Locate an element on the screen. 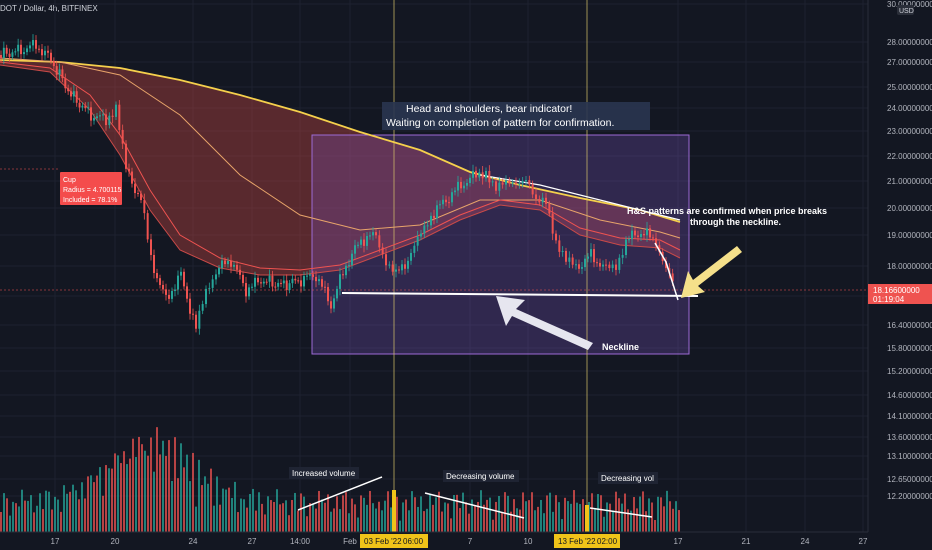  price-tick-label: 21.00000000 is located at coordinates (909, 181).